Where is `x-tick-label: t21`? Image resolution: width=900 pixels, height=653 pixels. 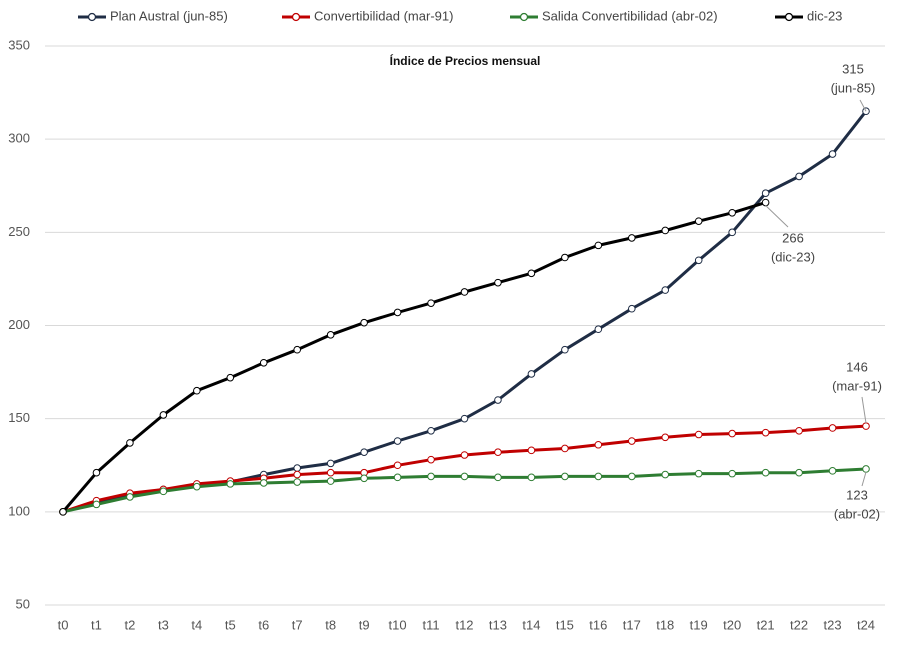
x-tick-label: t21 is located at coordinates (766, 624).